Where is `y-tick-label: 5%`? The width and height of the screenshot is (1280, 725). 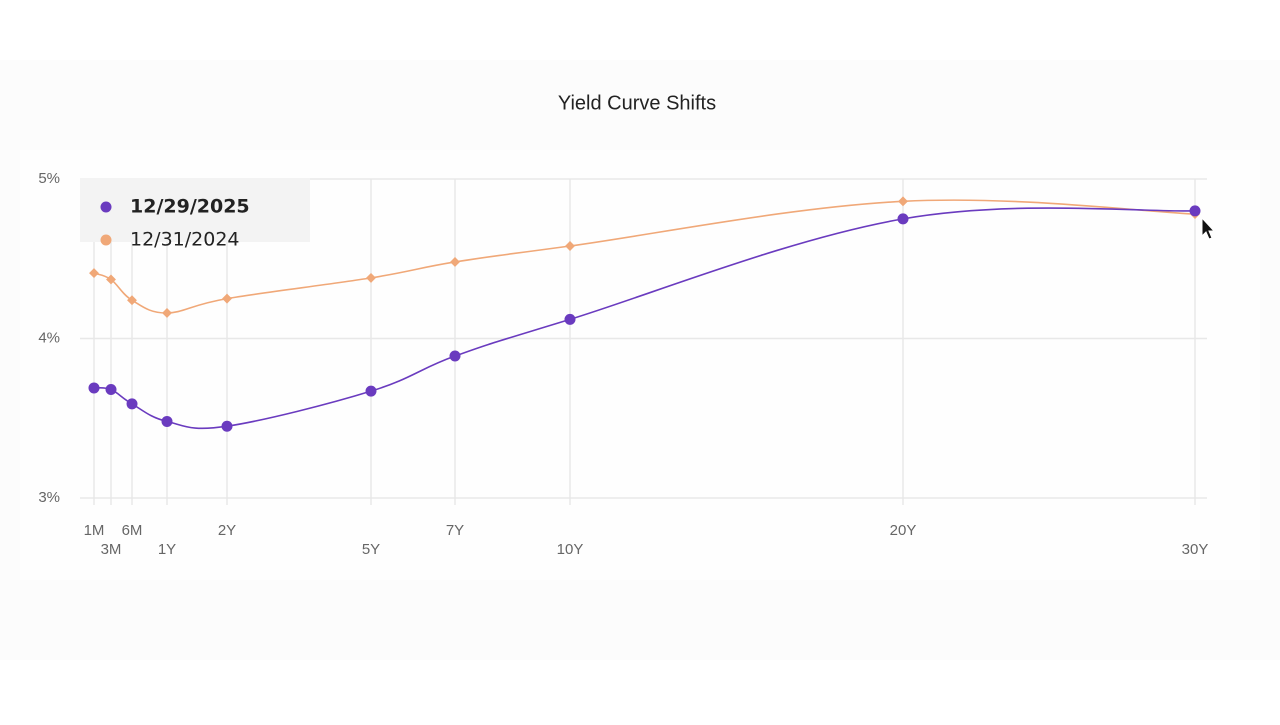
y-tick-label: 5% is located at coordinates (49, 178).